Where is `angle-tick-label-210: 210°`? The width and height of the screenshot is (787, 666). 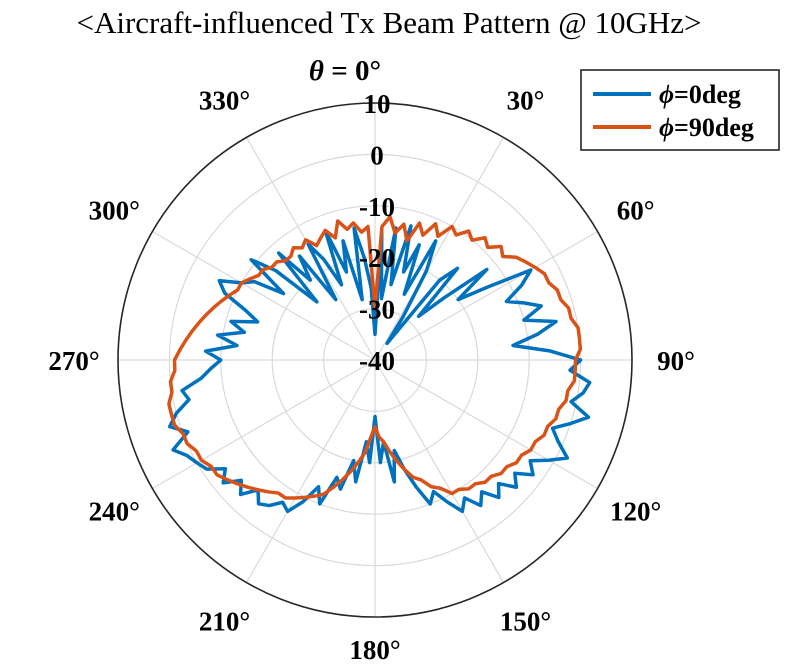
angle-tick-label-210: 210° is located at coordinates (224, 622).